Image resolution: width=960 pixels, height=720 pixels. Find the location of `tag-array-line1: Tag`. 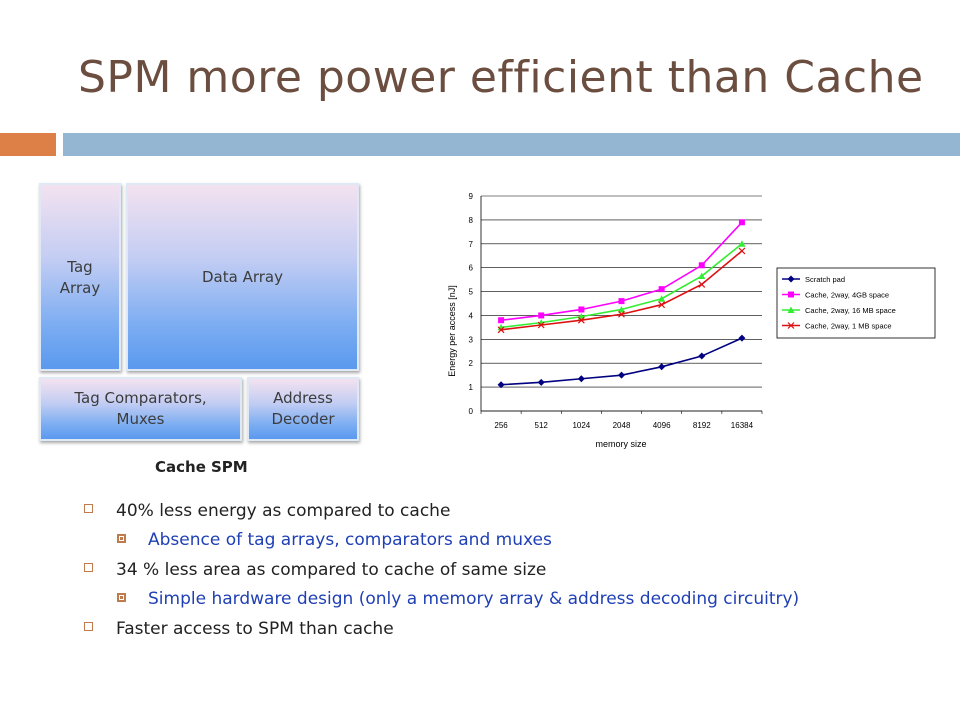

tag-array-line1: Tag is located at coordinates (80, 267).